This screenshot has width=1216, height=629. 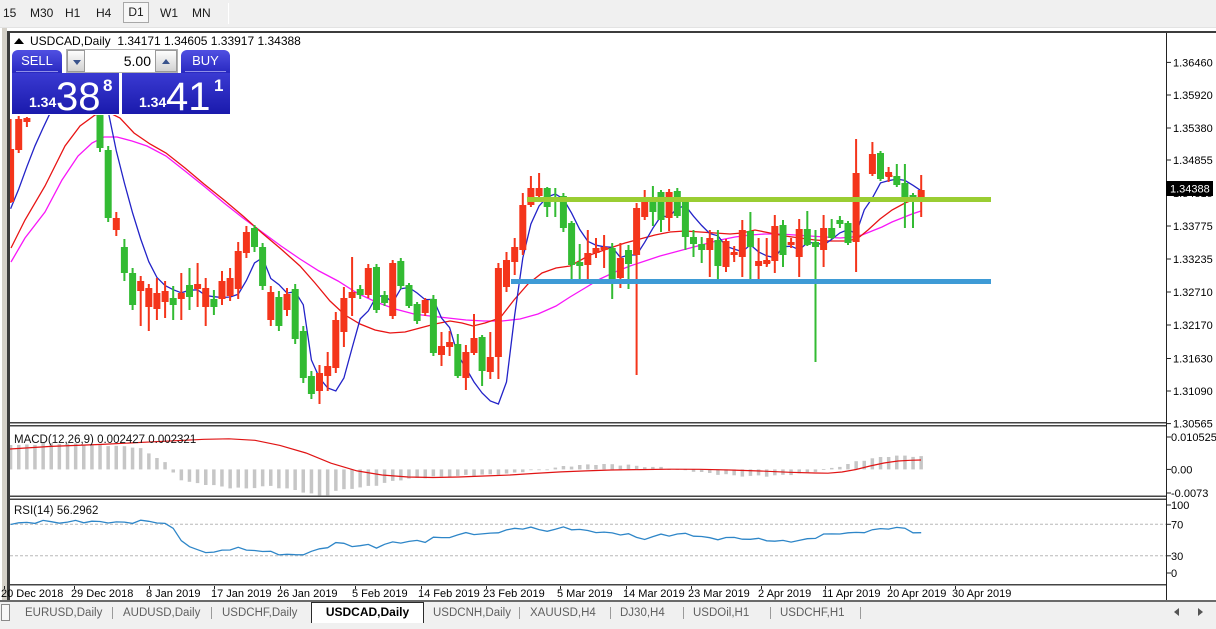 I want to click on svg-text: 1.32710, so click(x=1193, y=293).